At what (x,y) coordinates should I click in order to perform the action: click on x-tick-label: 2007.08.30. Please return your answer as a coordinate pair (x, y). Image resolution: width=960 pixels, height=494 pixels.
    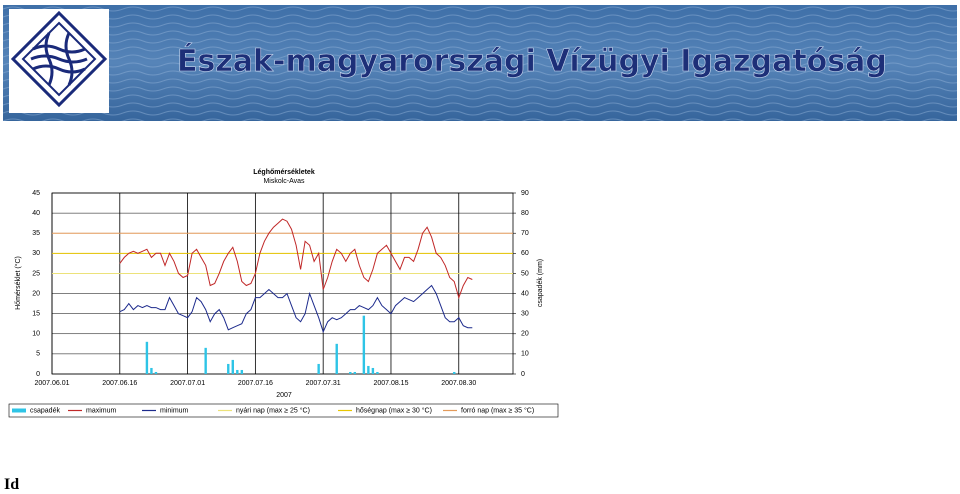
    Looking at the image, I should click on (458, 383).